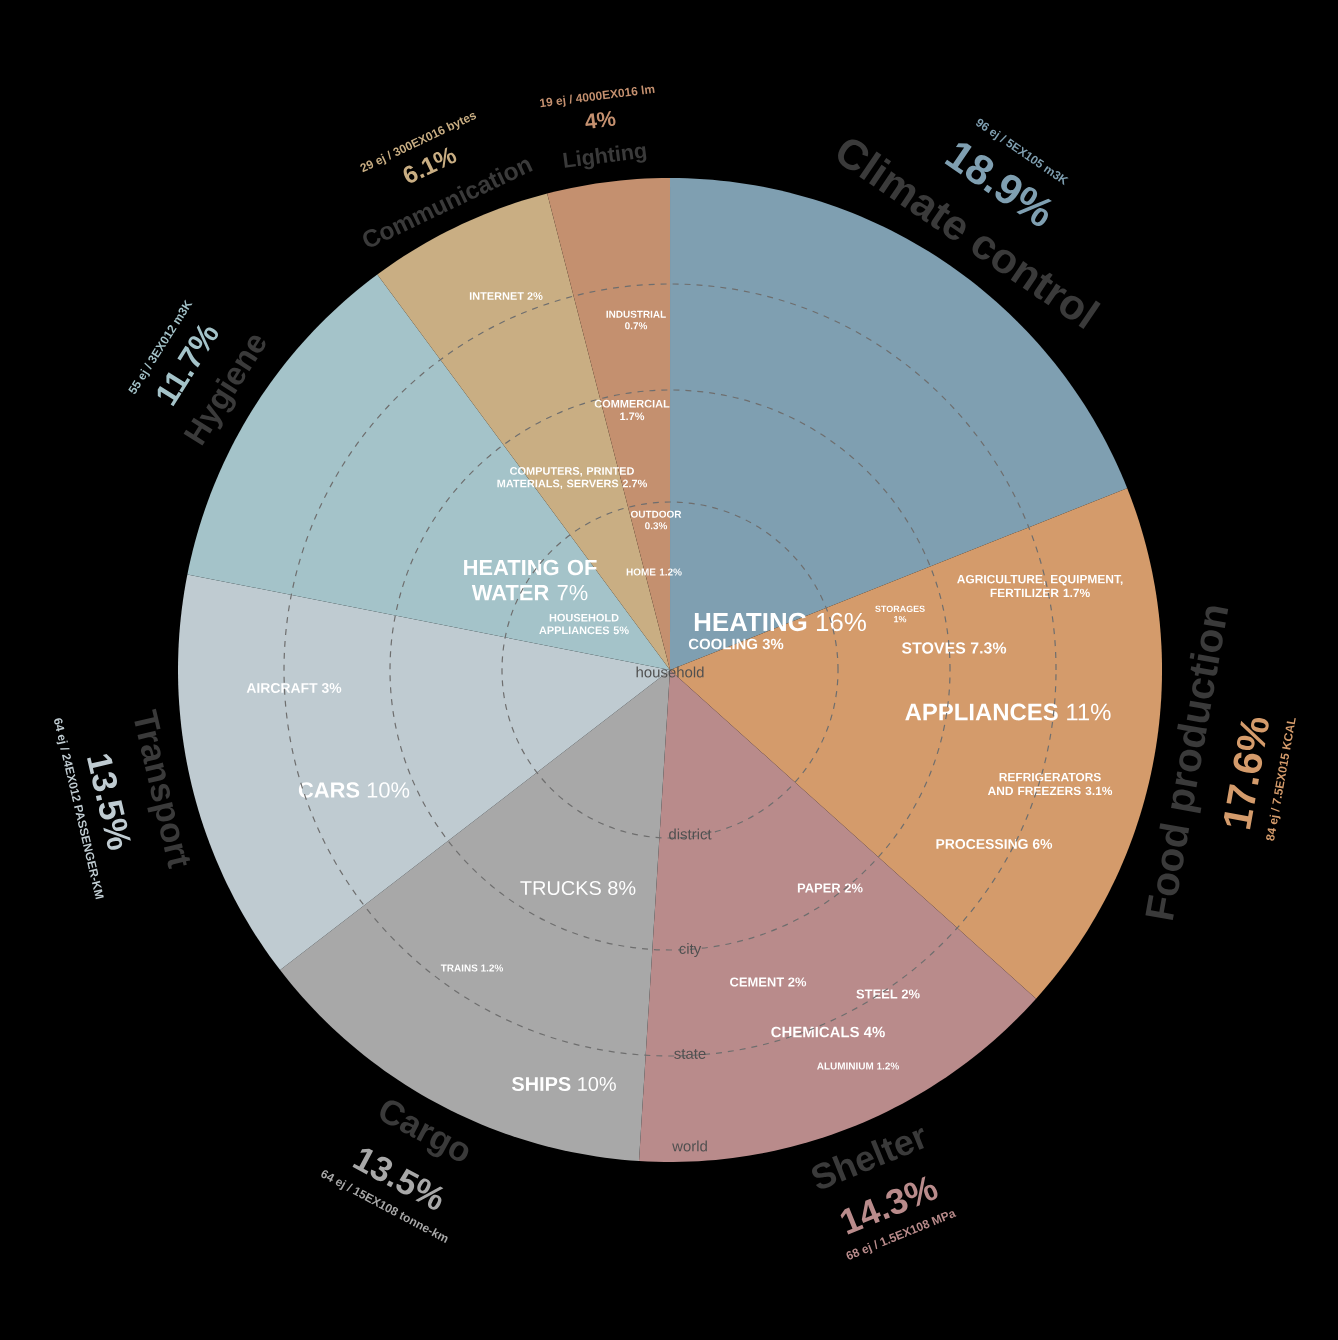 Image resolution: width=1338 pixels, height=1340 pixels. Describe the element at coordinates (1008, 712) in the screenshot. I see `text: APPLIANCES 11%` at that location.